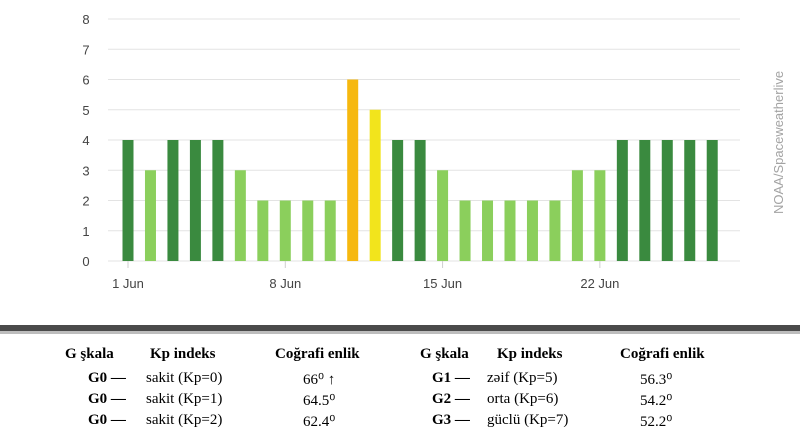 This screenshot has width=800, height=432. What do you see at coordinates (451, 378) in the screenshot?
I see `level-cell: G1 —` at bounding box center [451, 378].